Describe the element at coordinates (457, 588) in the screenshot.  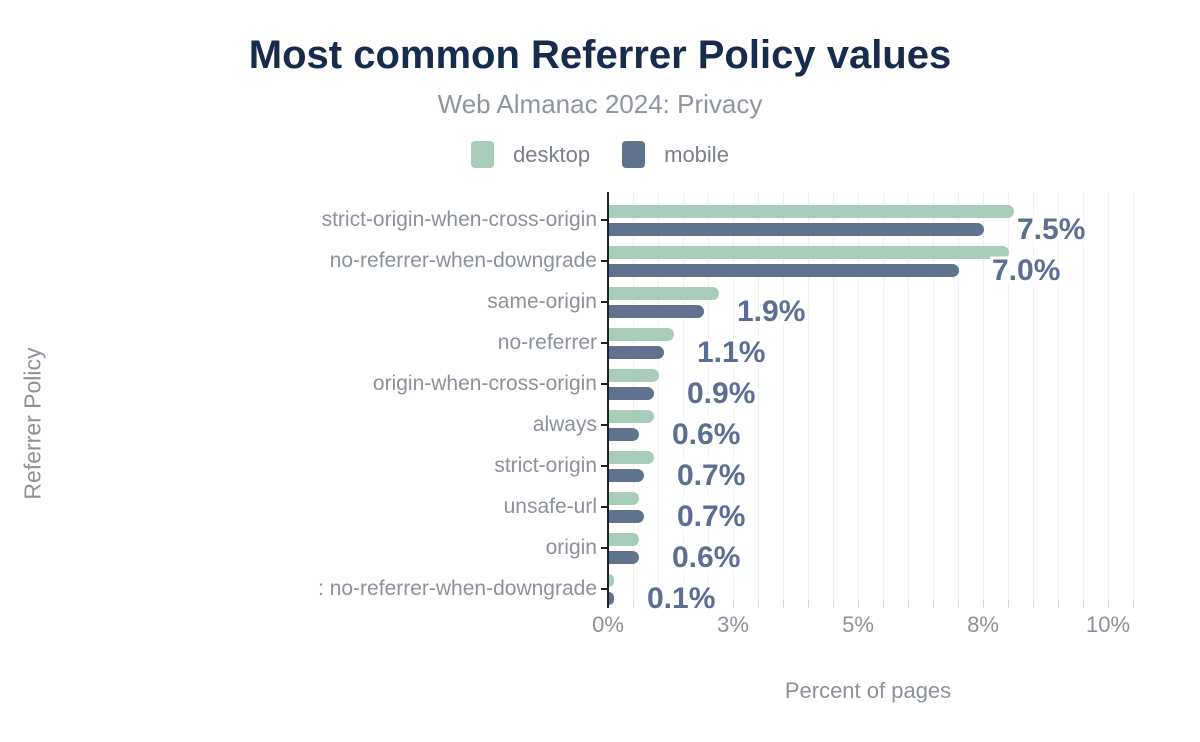
I see `category-label: : no-referrer-when-downgrade` at that location.